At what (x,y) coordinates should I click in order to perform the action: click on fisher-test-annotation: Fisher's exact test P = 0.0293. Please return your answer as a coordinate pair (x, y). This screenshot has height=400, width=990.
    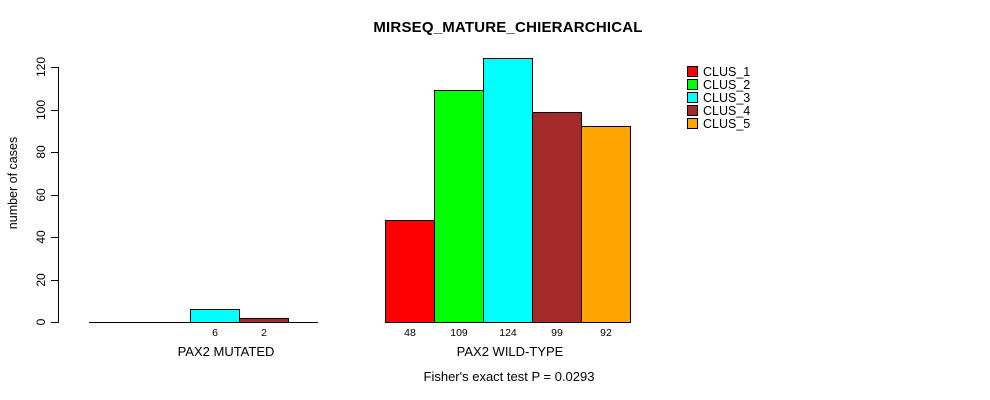
    Looking at the image, I should click on (509, 376).